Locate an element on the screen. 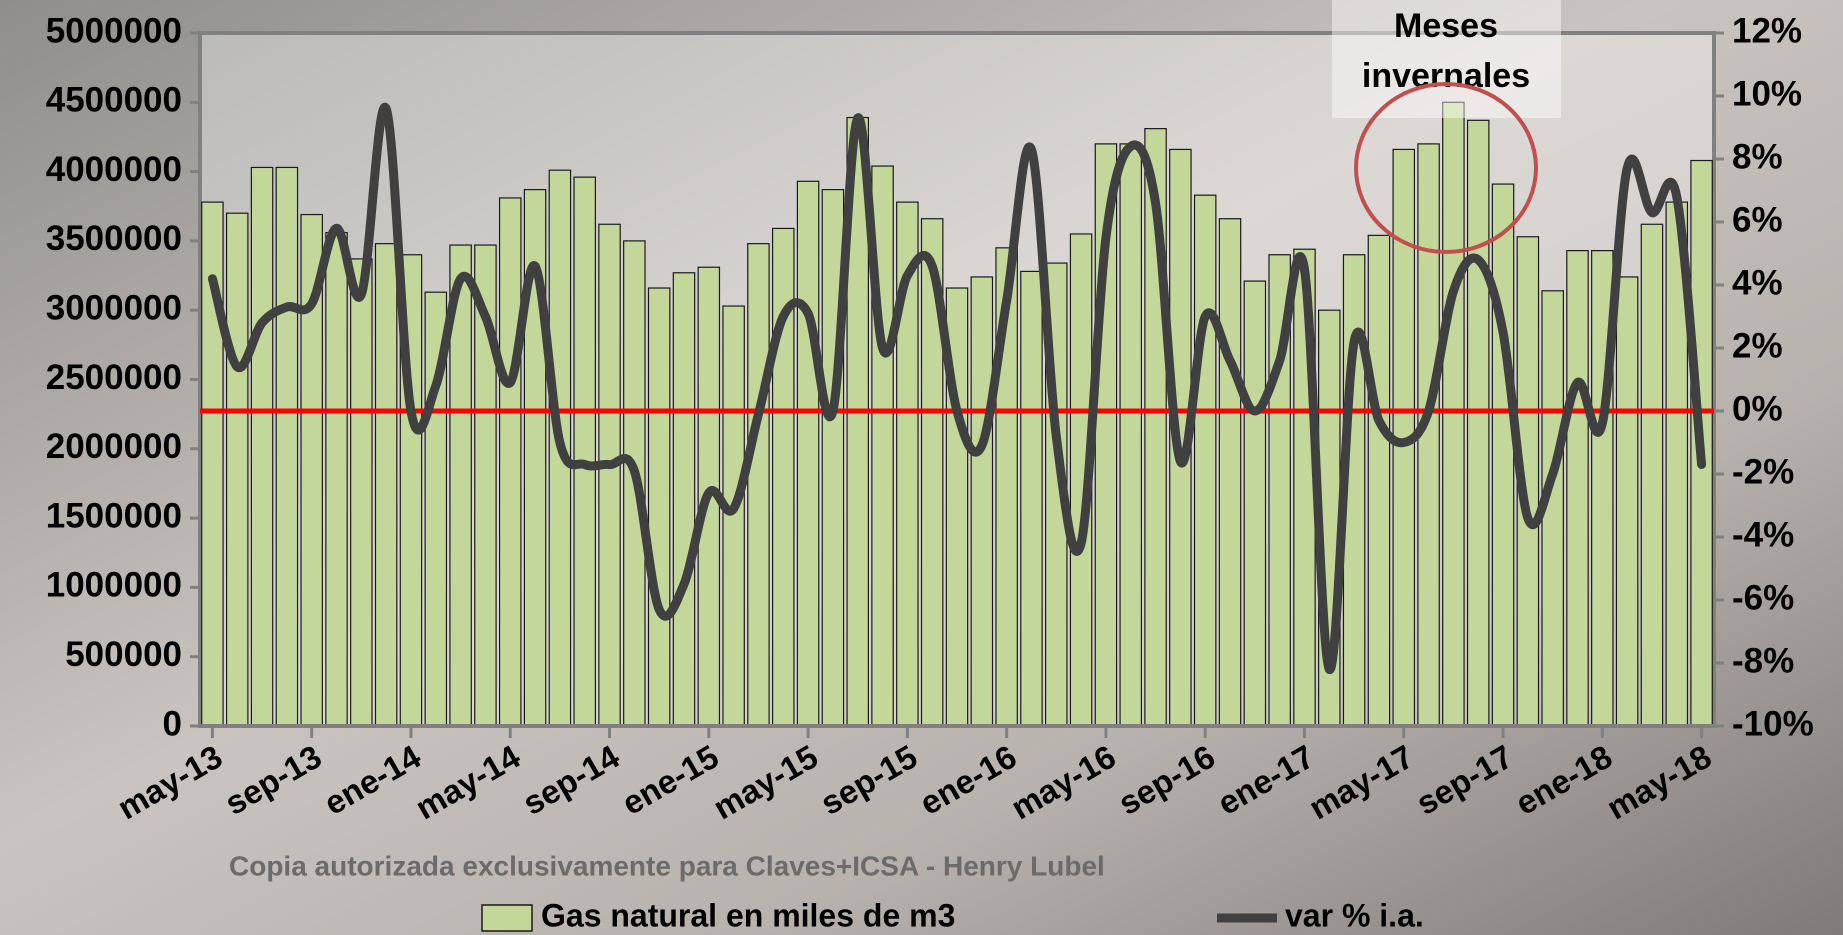  annotation-text: Meses is located at coordinates (1446, 26).